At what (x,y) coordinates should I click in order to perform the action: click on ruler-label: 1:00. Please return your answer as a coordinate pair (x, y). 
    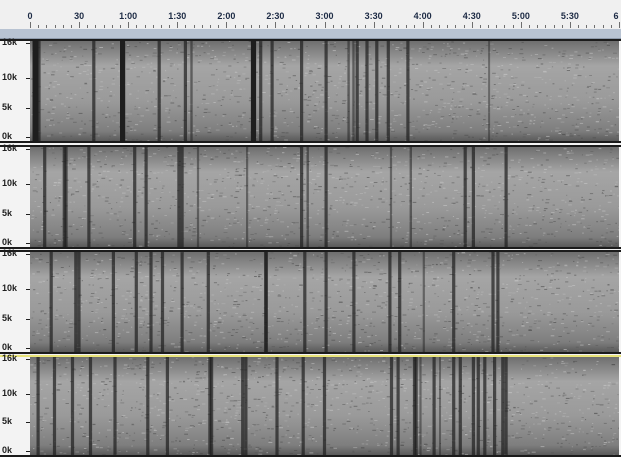
    Looking at the image, I should click on (128, 16).